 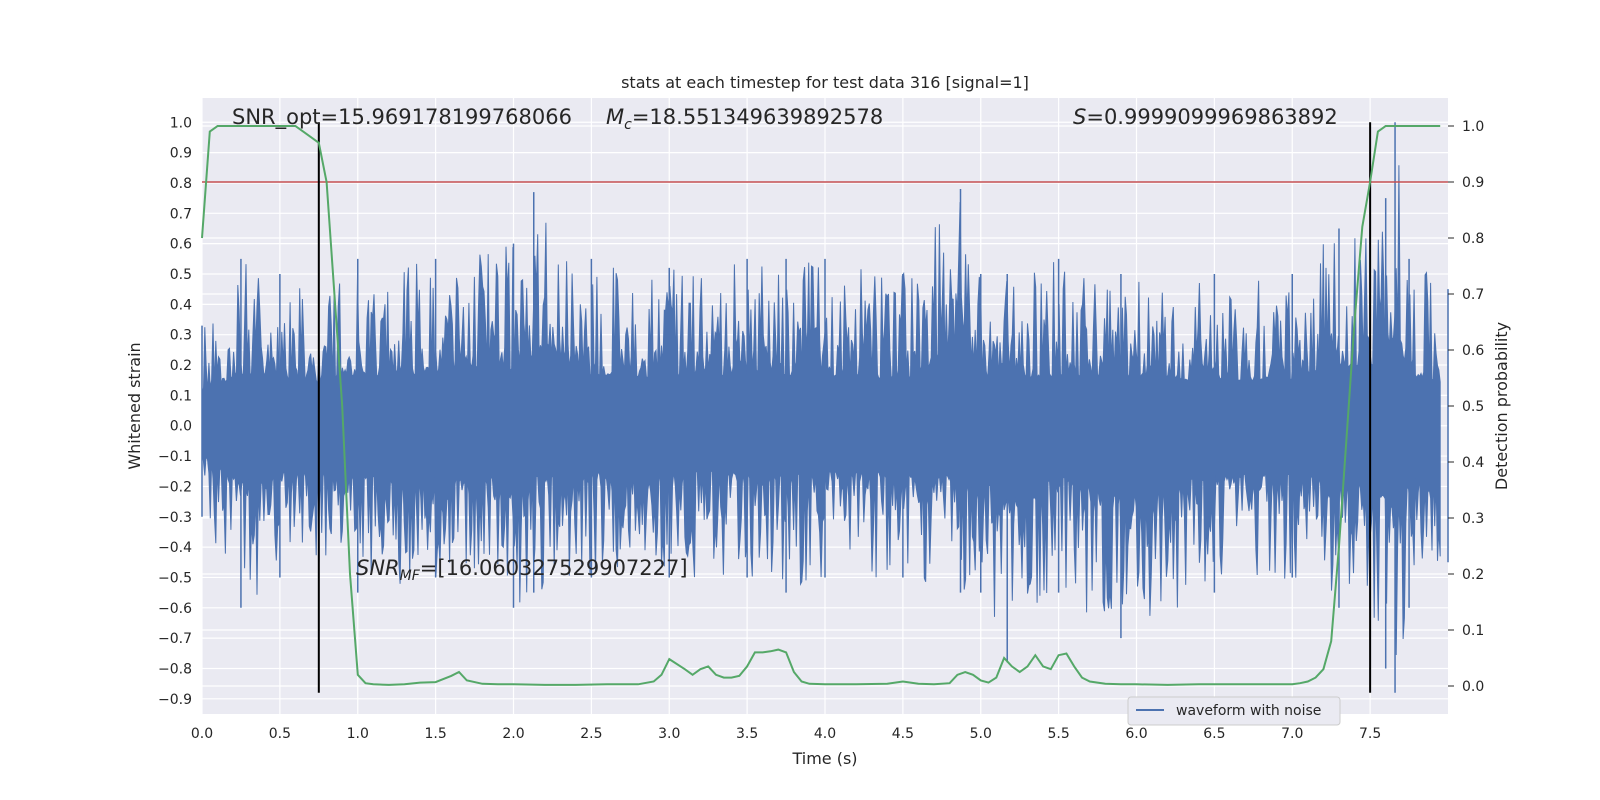 I want to click on x-tick-label-3: 1.5, so click(x=435, y=734).